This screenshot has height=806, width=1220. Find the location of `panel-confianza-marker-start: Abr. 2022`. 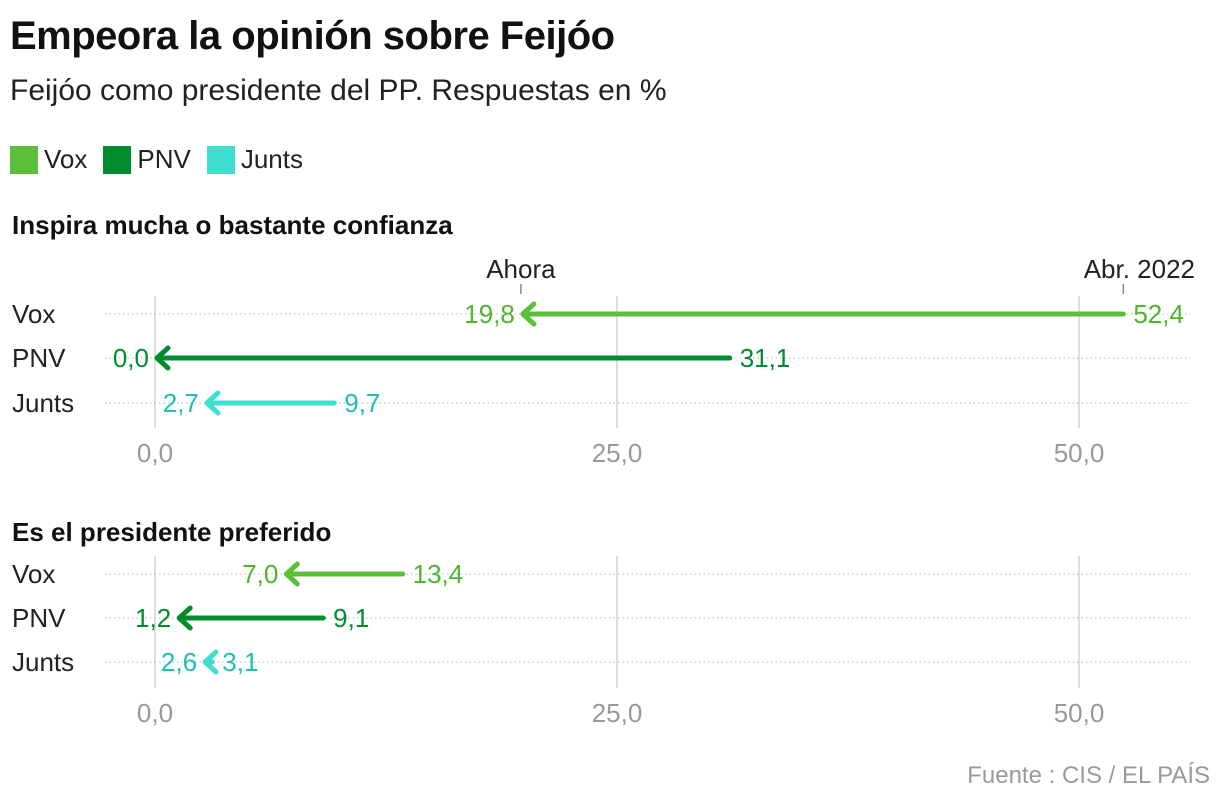

panel-confianza-marker-start: Abr. 2022 is located at coordinates (1139, 269).